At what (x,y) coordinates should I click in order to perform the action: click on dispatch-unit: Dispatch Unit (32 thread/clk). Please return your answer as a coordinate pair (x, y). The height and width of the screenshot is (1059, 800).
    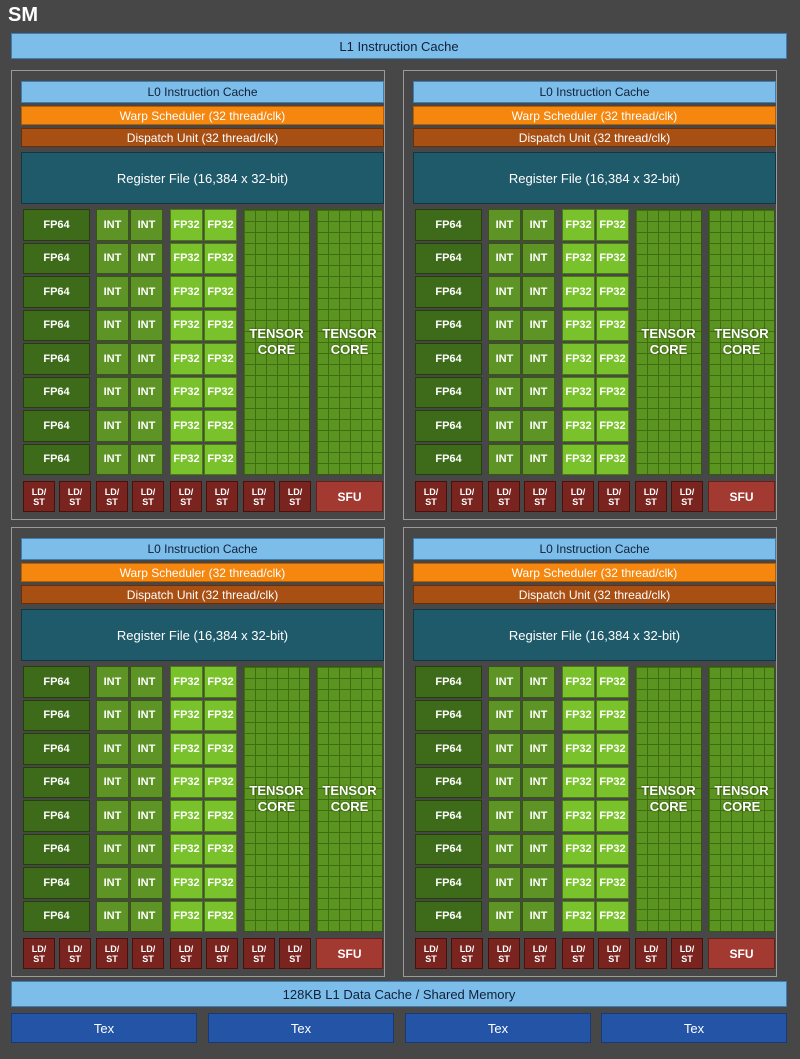
    Looking at the image, I should click on (594, 137).